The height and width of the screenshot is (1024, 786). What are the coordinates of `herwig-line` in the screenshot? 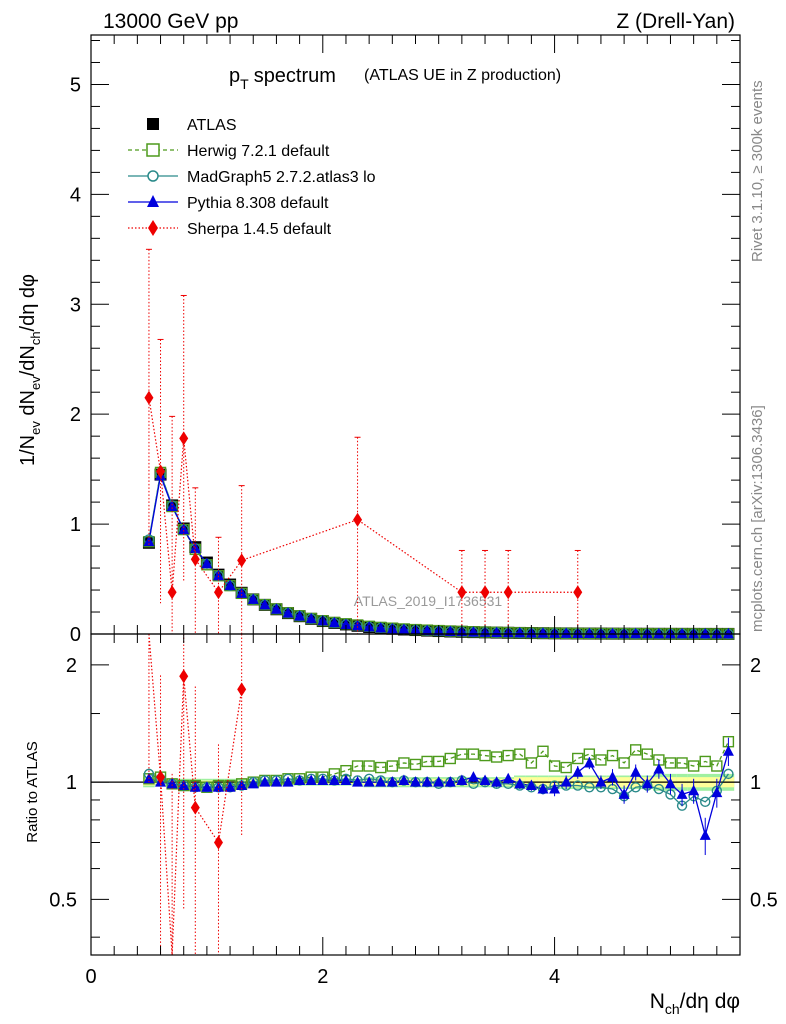 It's located at (438, 553).